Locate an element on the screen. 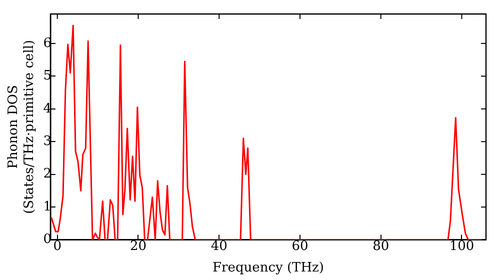 The width and height of the screenshot is (500, 280). x-tick-label: 80 is located at coordinates (381, 246).